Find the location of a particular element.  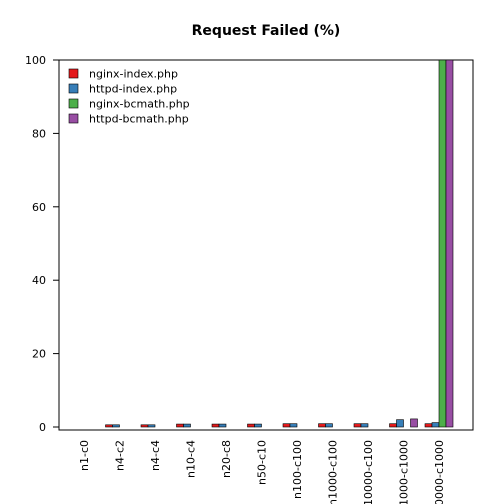

x-tick-label: n1000-c100 is located at coordinates (333, 472).